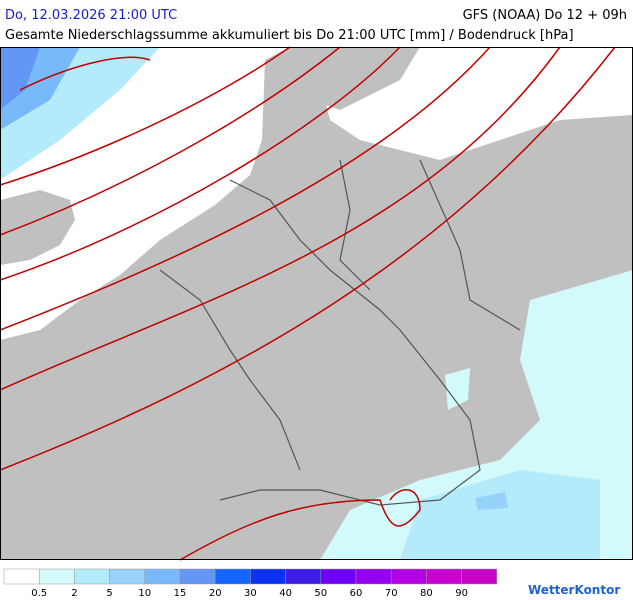  Describe the element at coordinates (74, 593) in the screenshot. I see `legend-label: 2` at that location.